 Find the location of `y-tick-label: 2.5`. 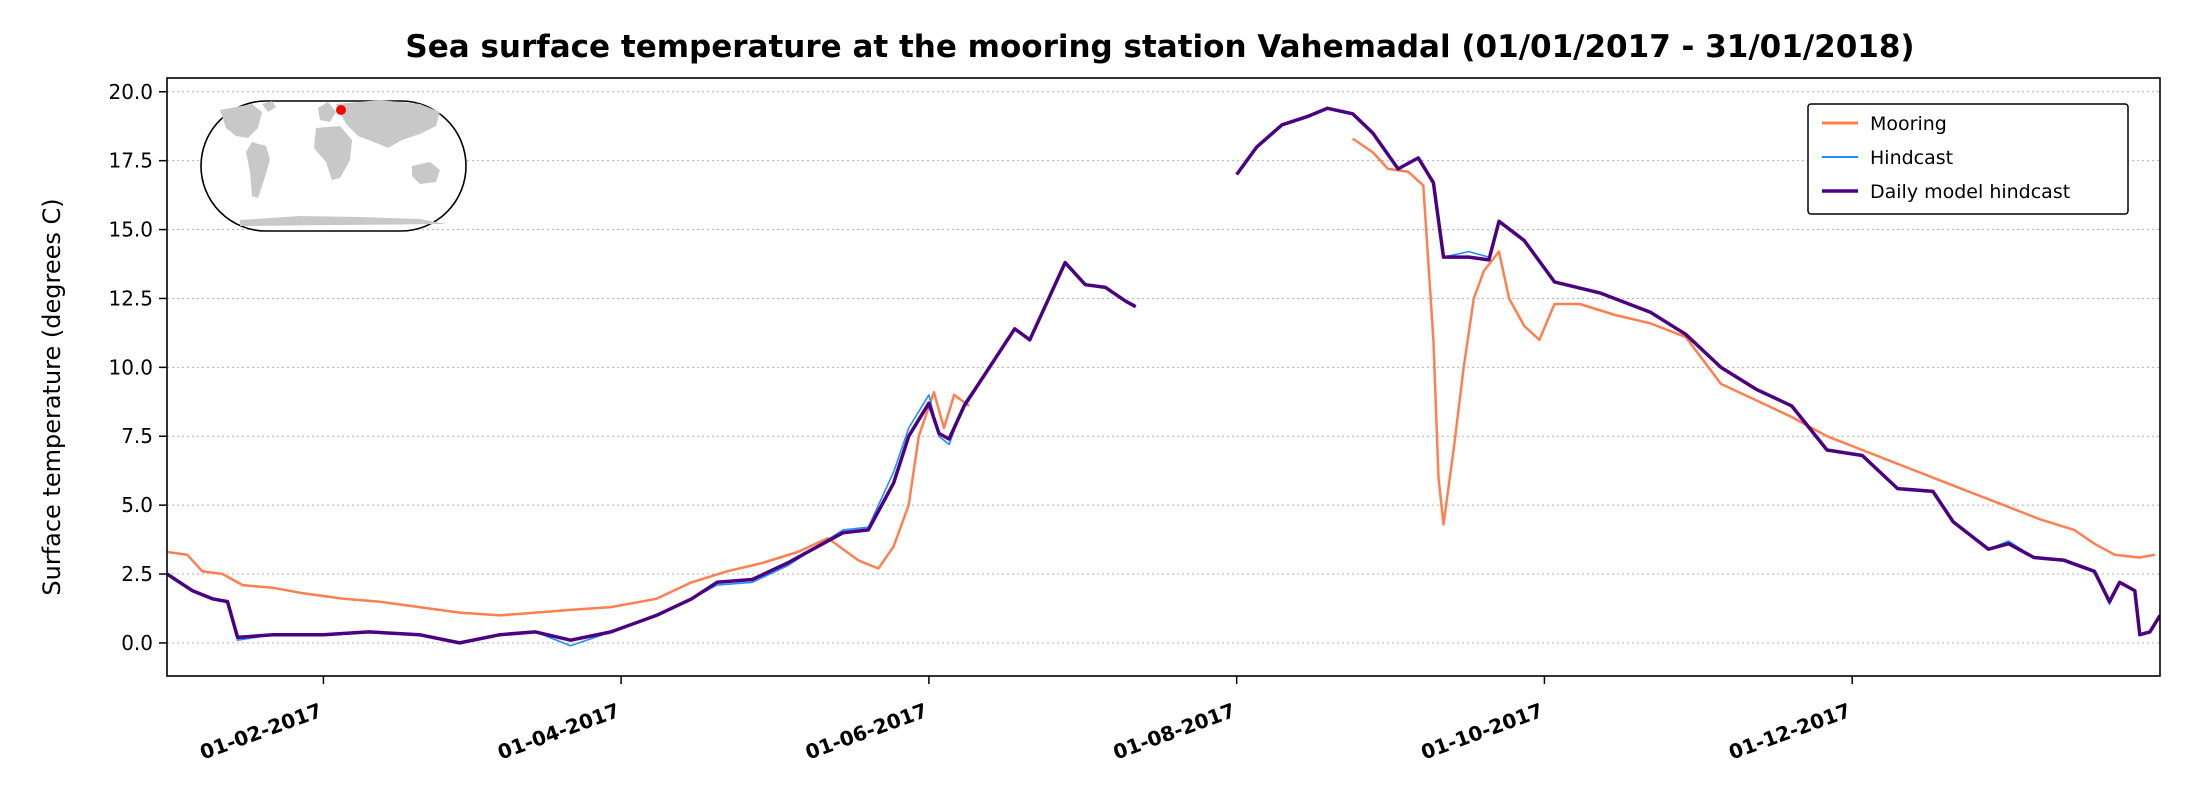

y-tick-label: 2.5 is located at coordinates (137, 574).